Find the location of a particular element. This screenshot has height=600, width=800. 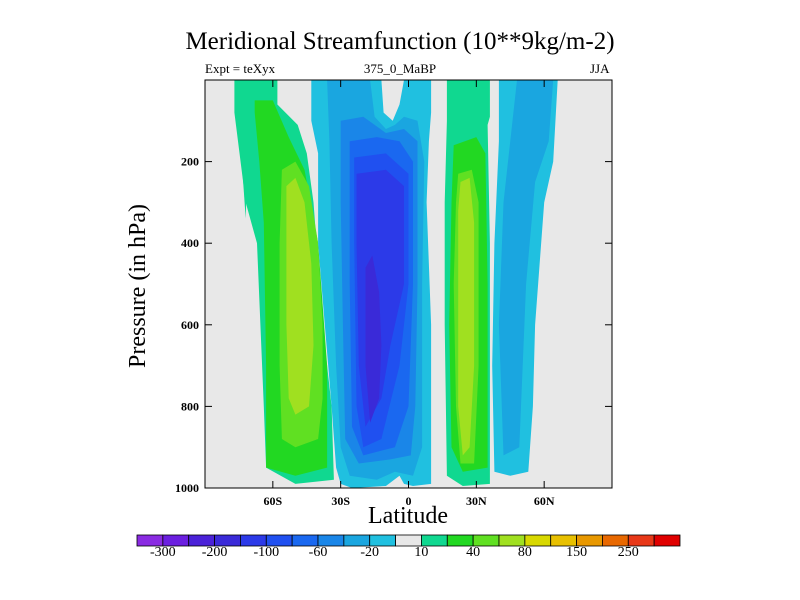

colorbar-label: 80 is located at coordinates (524, 552).